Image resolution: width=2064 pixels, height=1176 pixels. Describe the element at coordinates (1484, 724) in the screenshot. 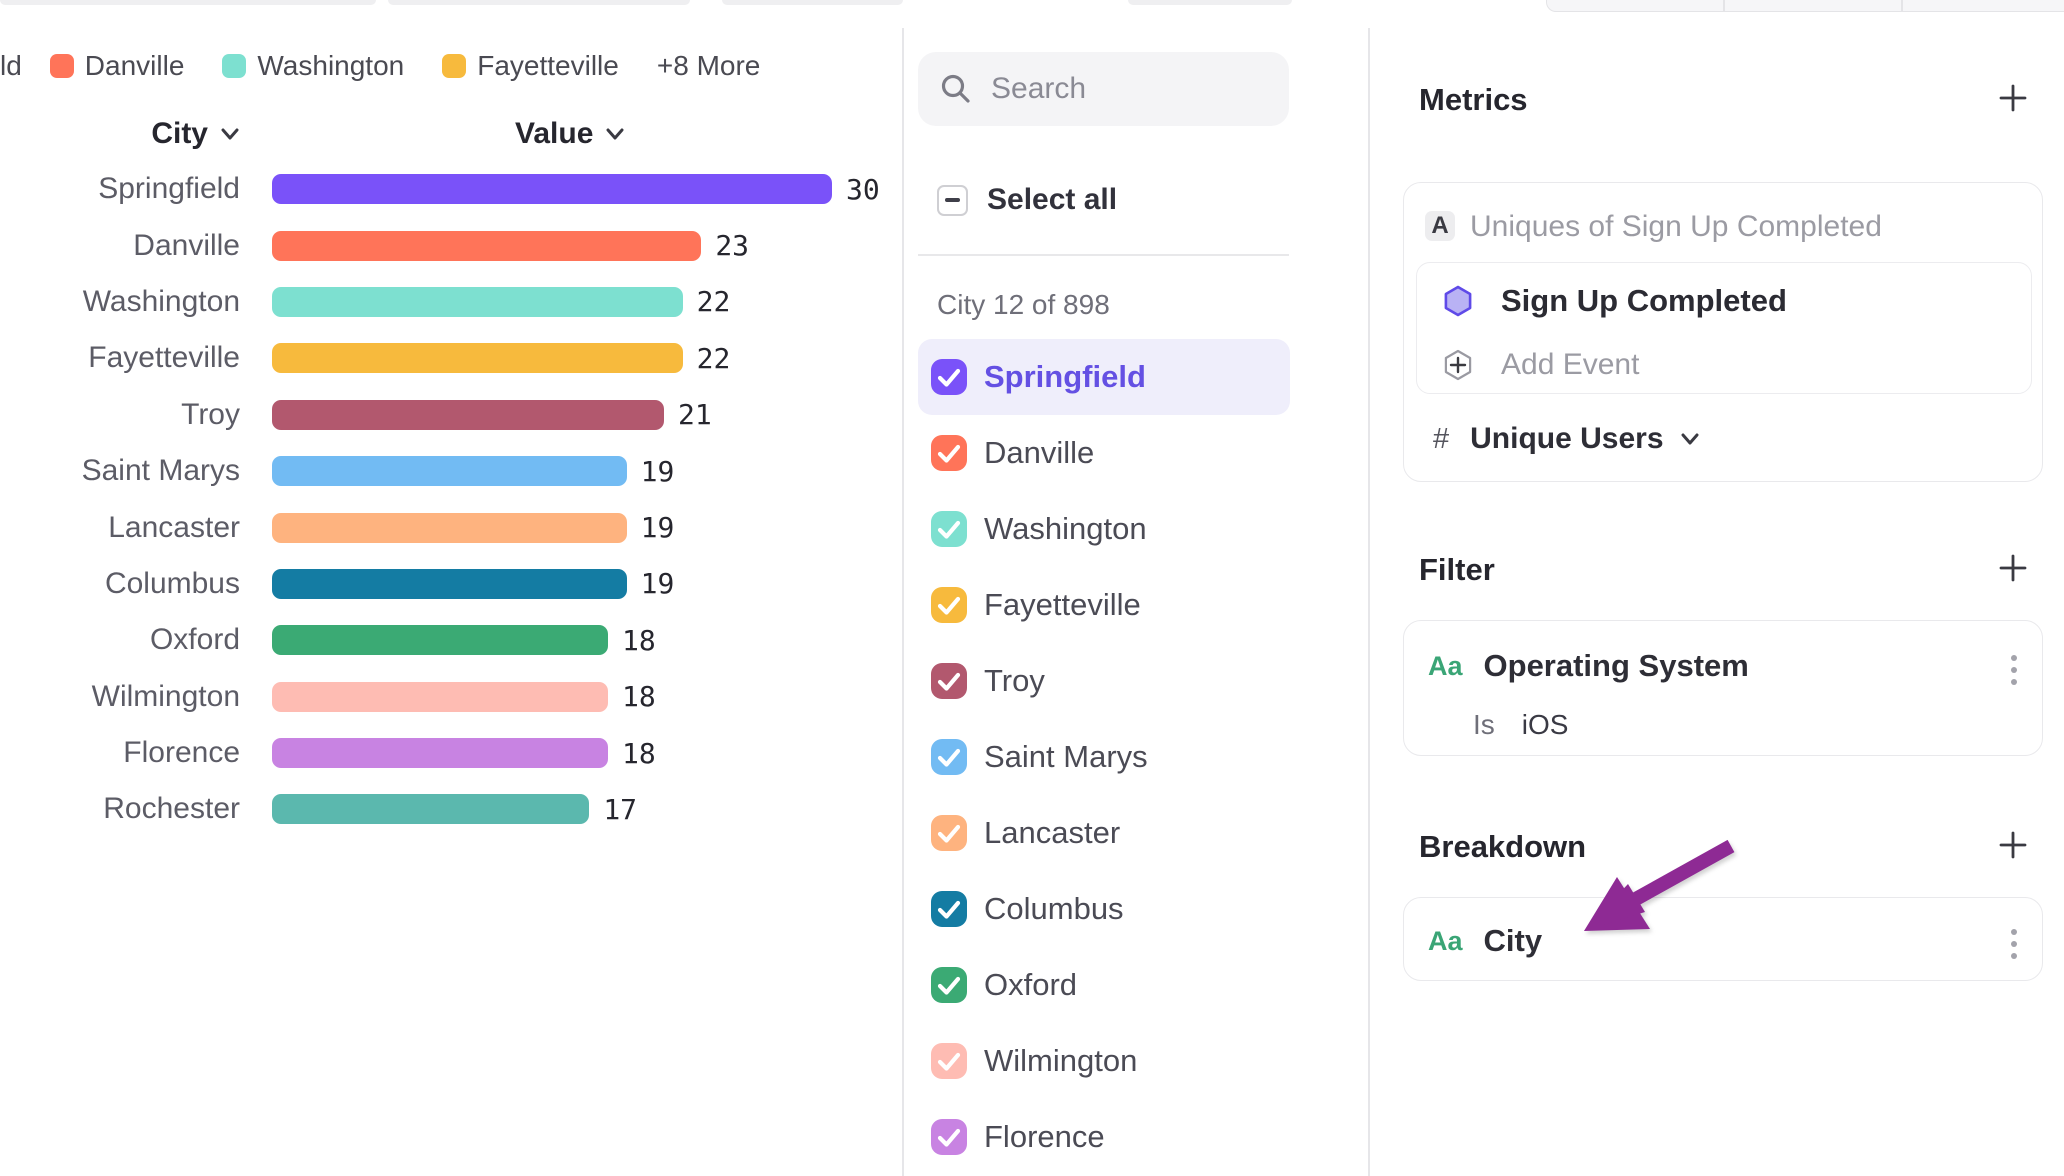

I see `filter-operator: Is` at that location.